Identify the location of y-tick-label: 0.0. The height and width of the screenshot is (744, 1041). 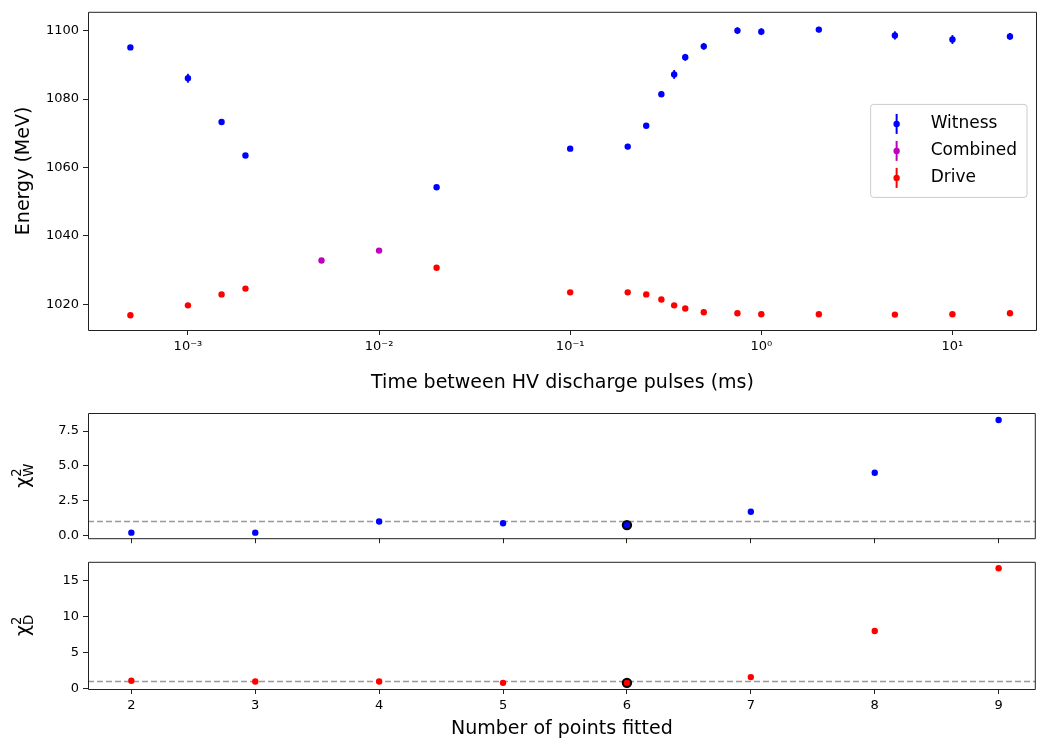
(68, 534).